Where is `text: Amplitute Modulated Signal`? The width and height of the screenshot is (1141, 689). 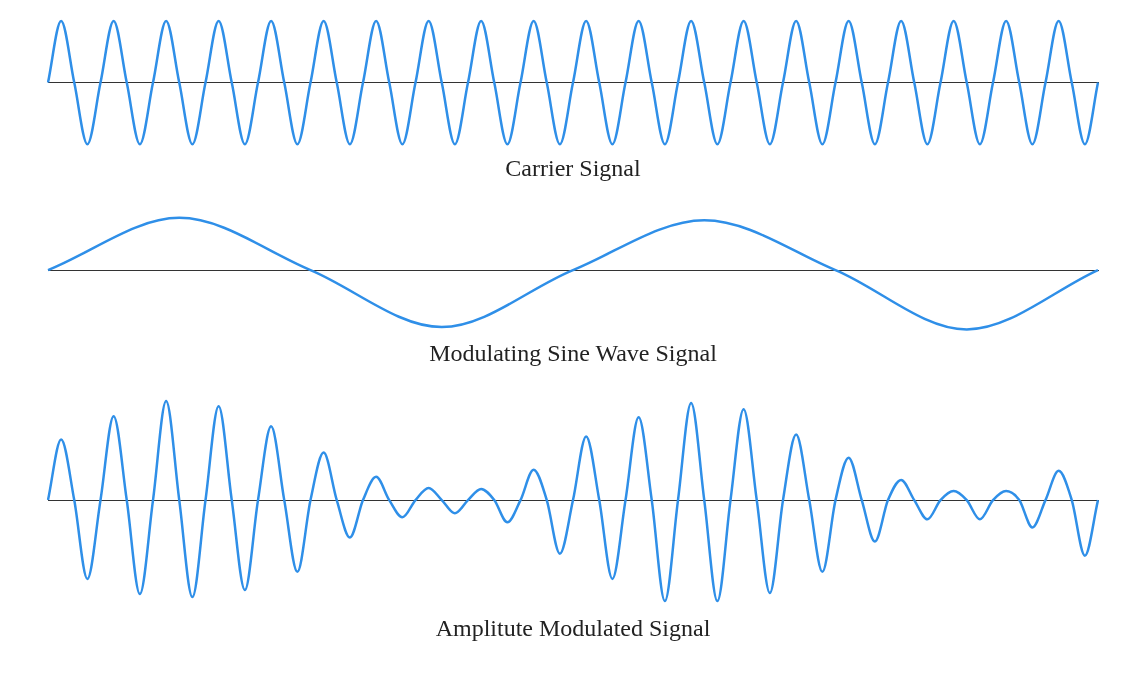
text: Amplitute Modulated Signal is located at coordinates (573, 627).